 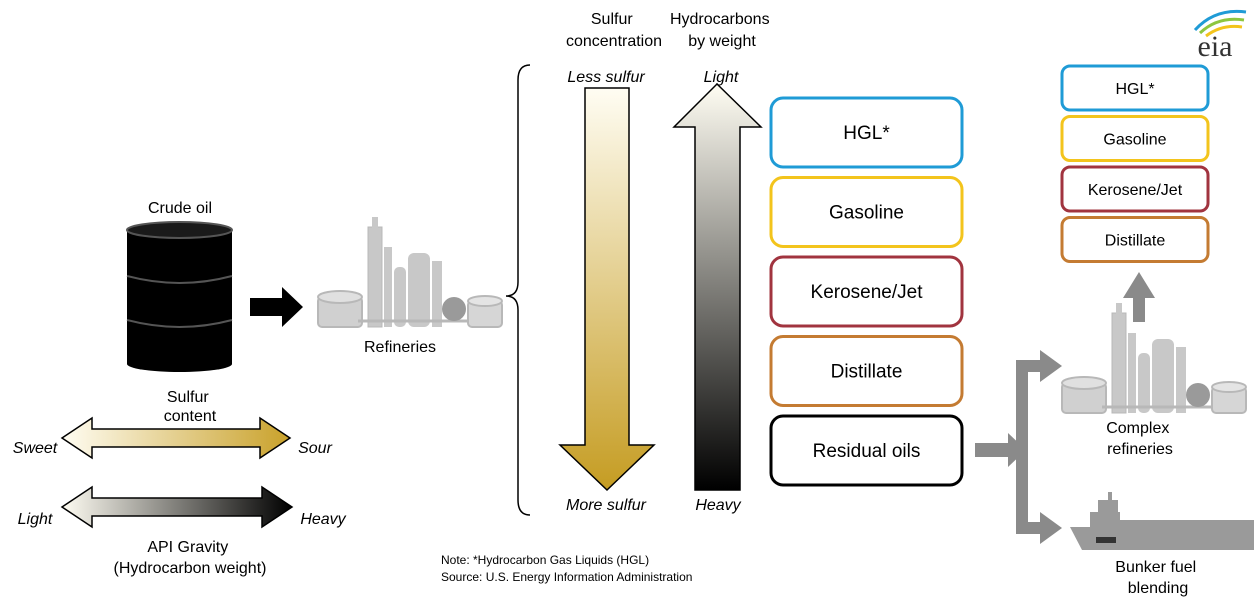 I want to click on brace, so click(x=518, y=290).